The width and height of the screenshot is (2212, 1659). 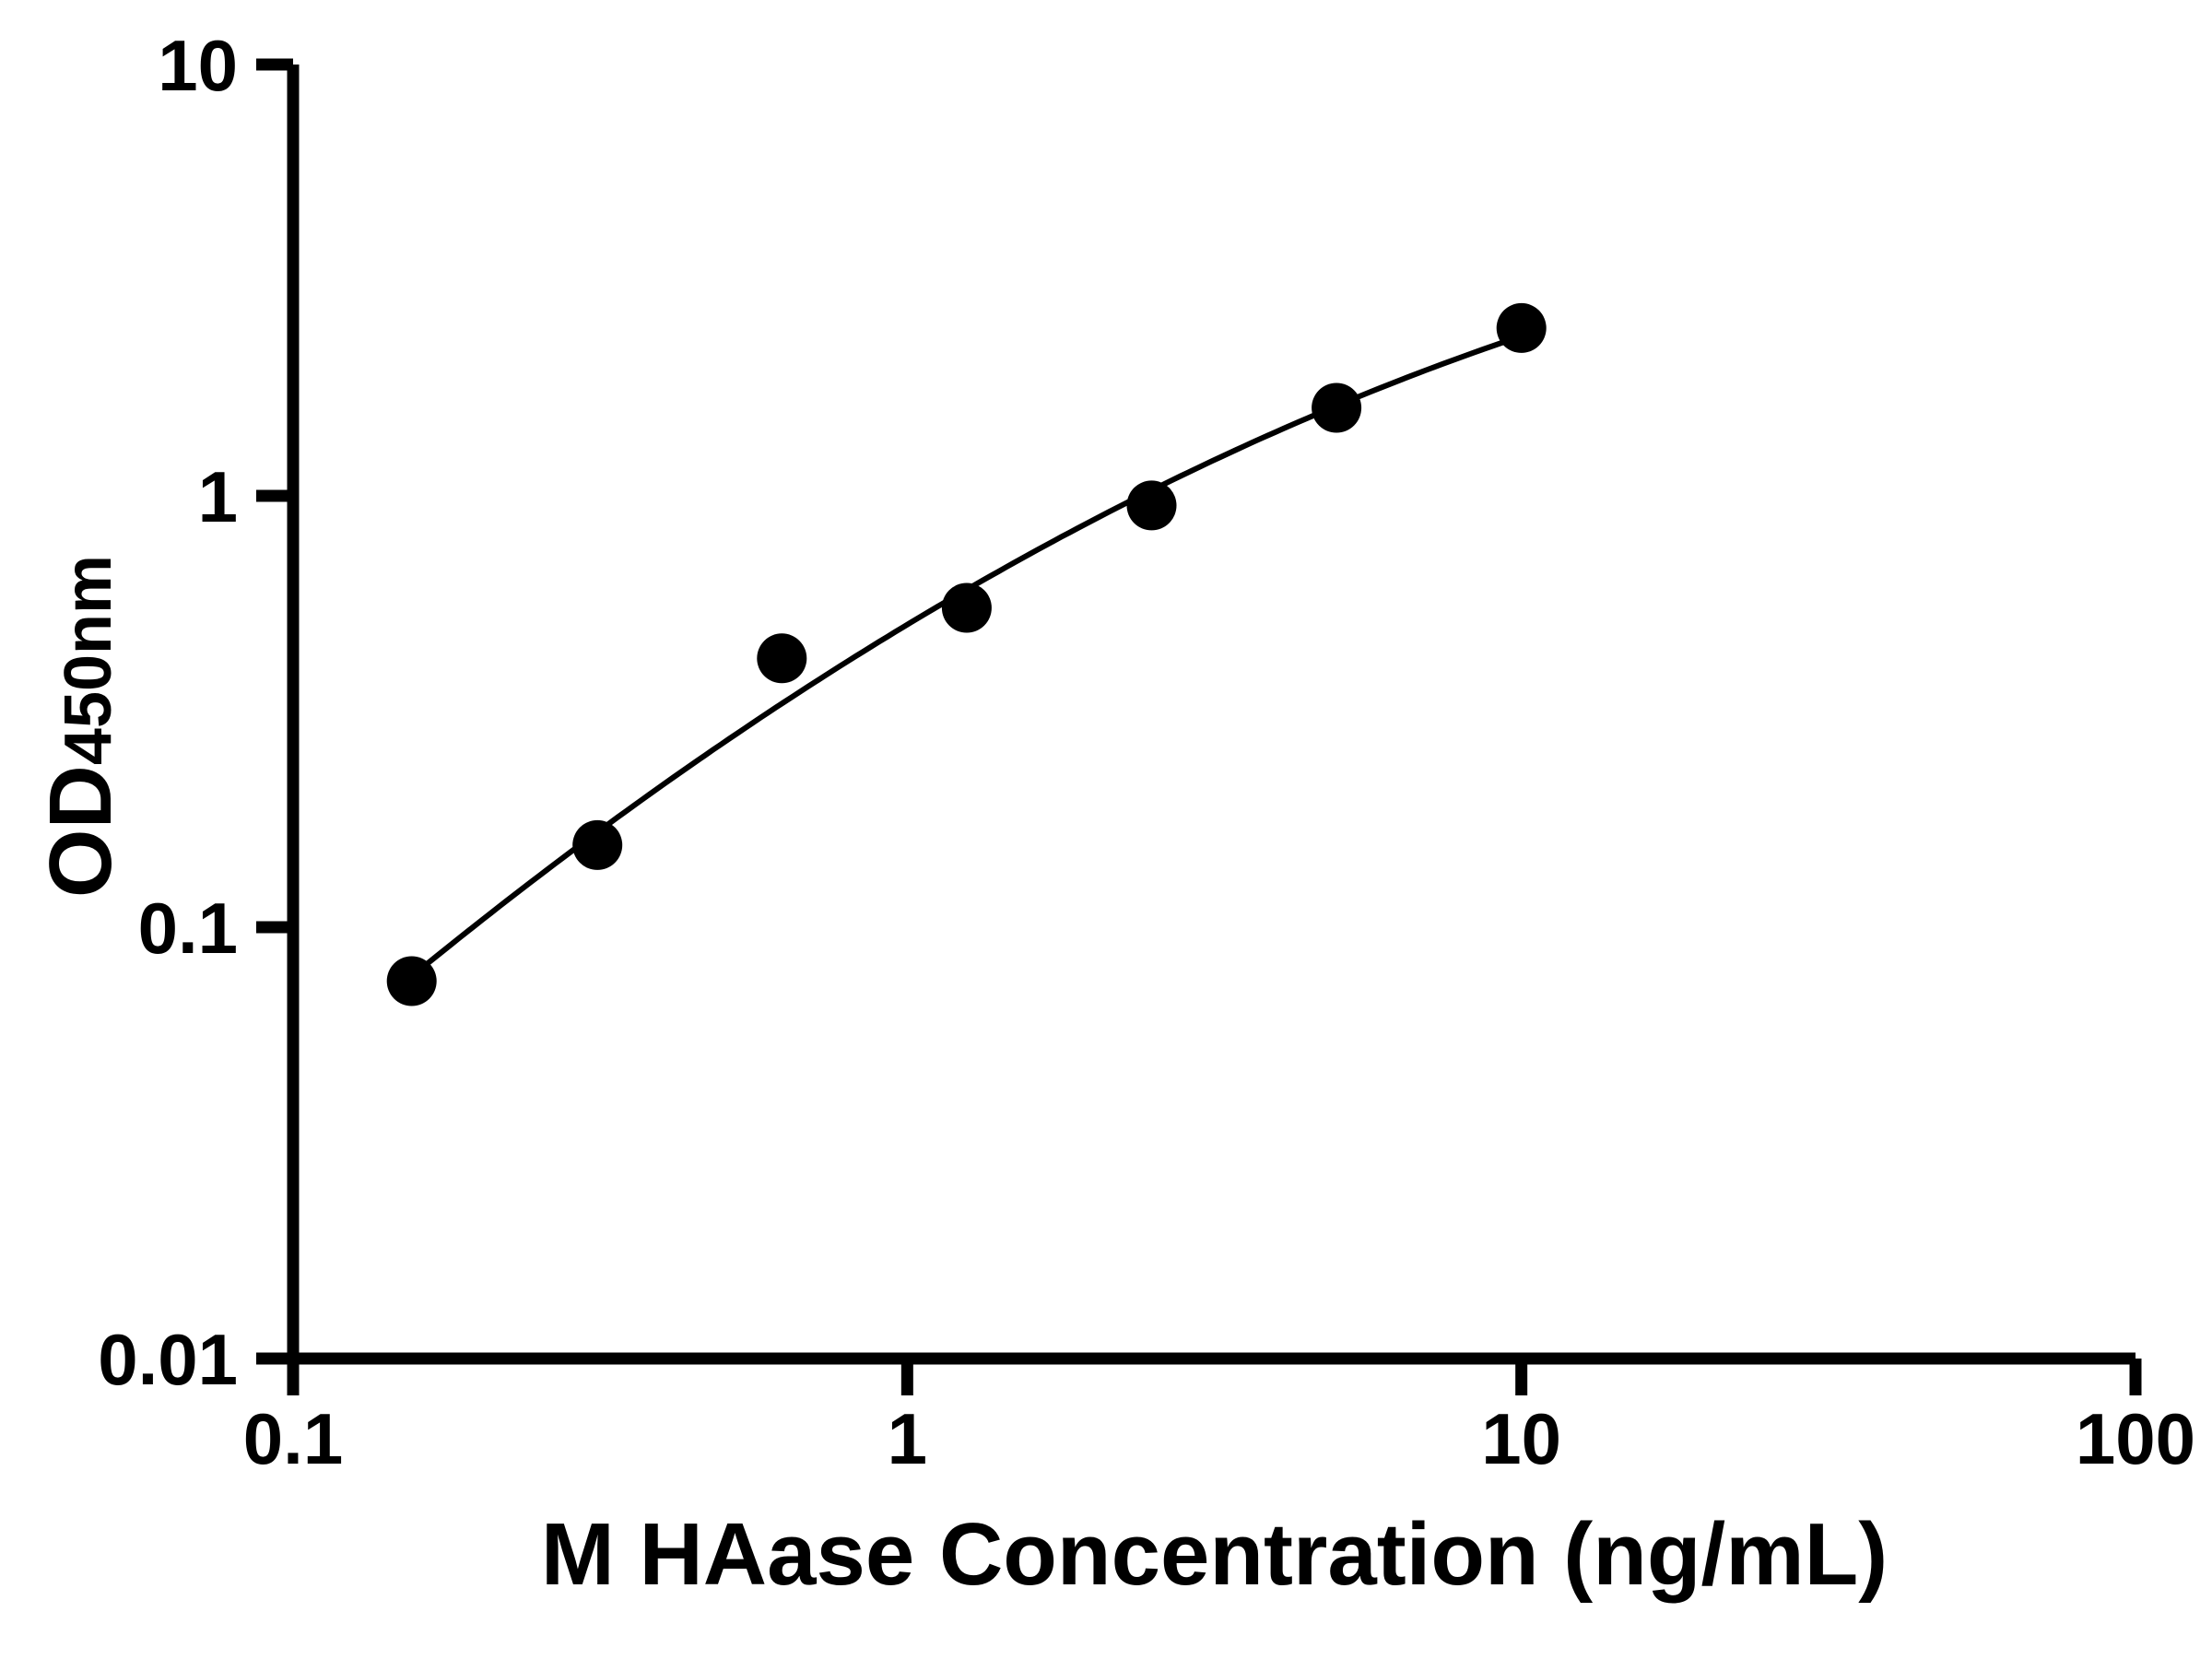 What do you see at coordinates (1521, 1438) in the screenshot?
I see `x-tick-label: 10` at bounding box center [1521, 1438].